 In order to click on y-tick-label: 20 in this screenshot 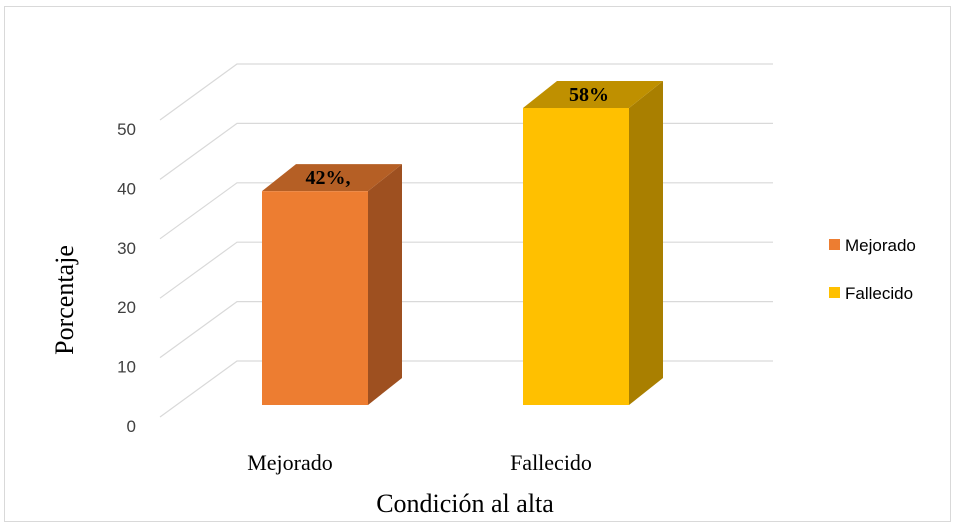, I will do `click(126, 307)`.